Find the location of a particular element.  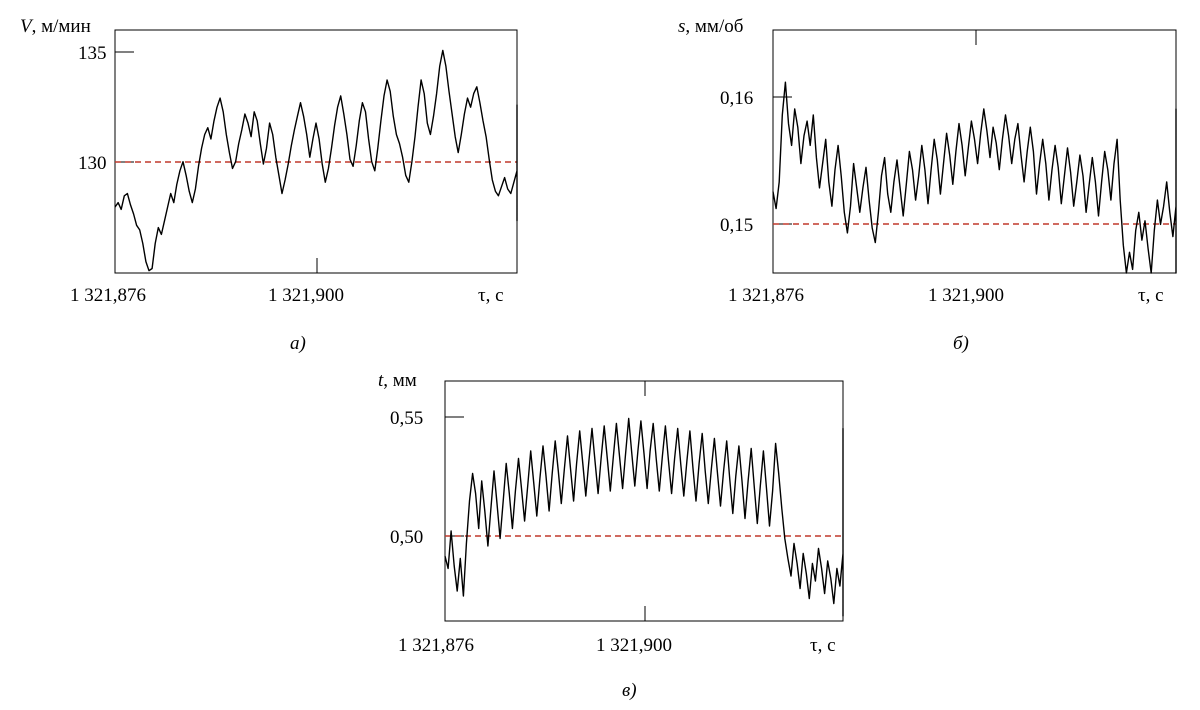

y-tick-label: 130 is located at coordinates (92, 163).